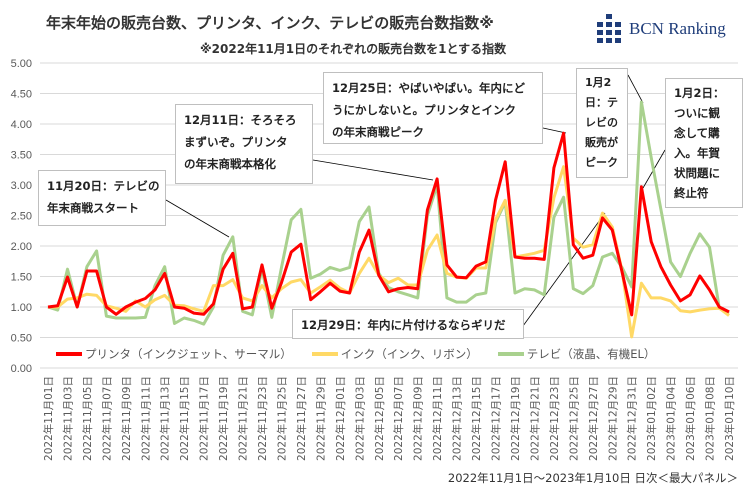  Describe the element at coordinates (281, 418) in the screenshot. I see `x-tick-label: 2022年11月25日` at that location.